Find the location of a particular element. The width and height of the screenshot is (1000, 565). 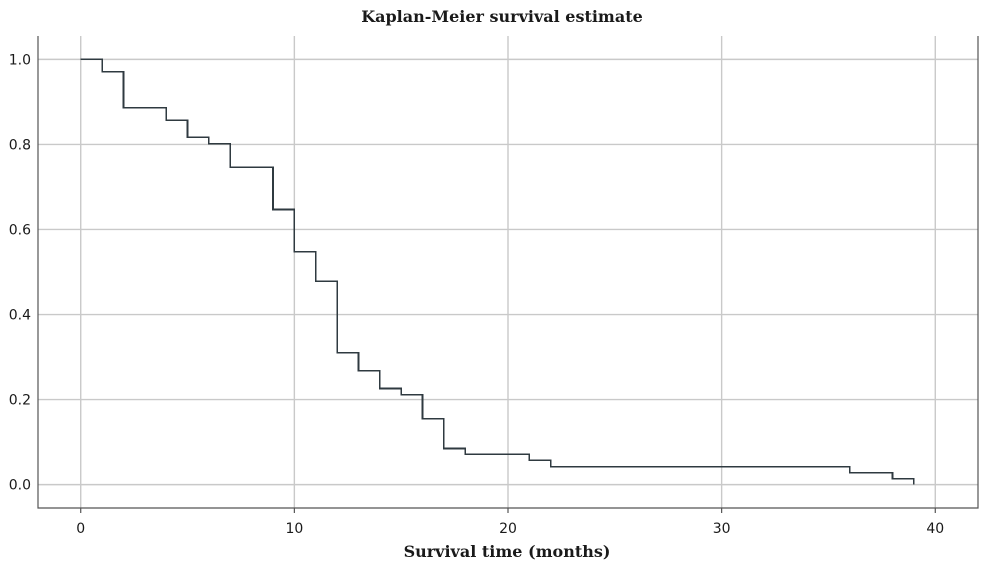

x-tick-label-0: 0 is located at coordinates (80, 529).